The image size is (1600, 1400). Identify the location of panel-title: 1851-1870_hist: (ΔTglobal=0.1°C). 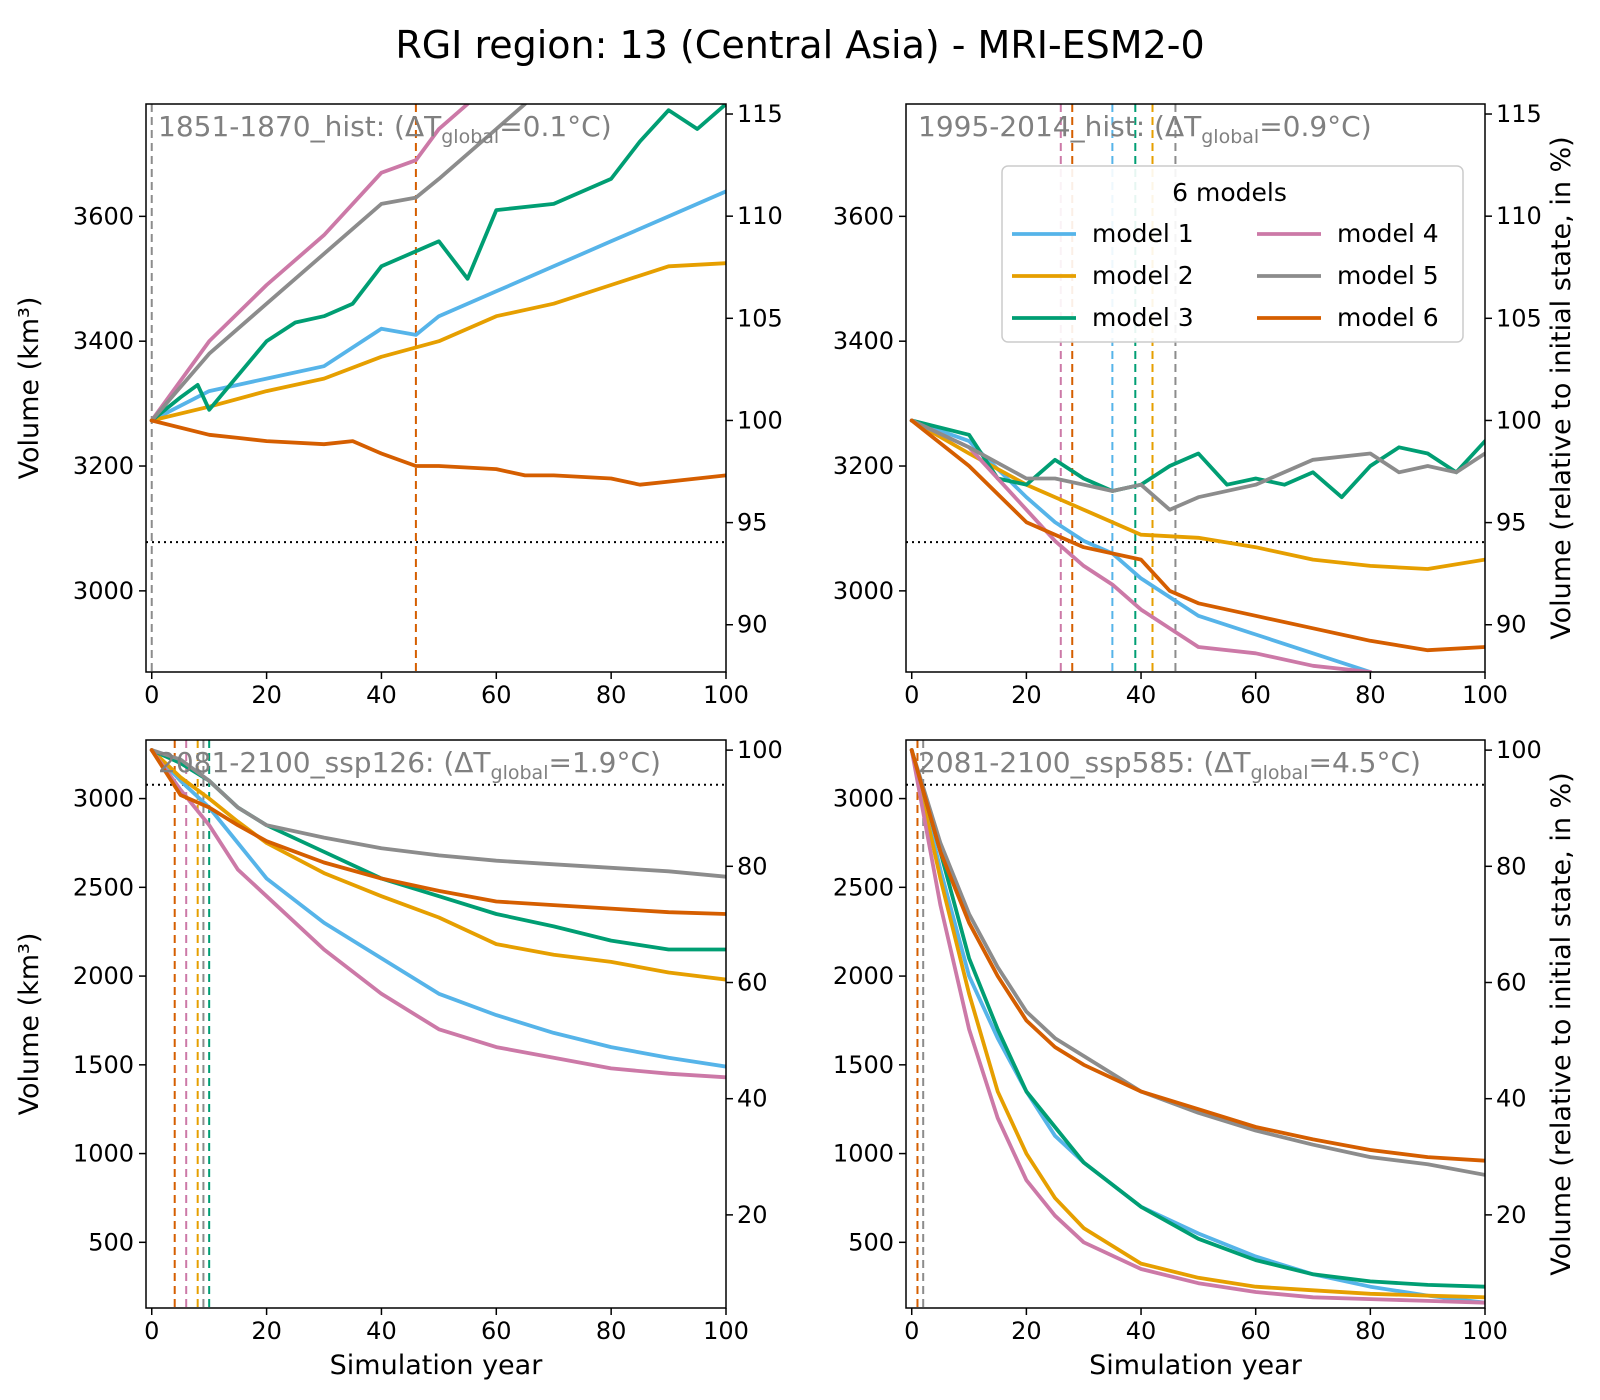
(385, 129).